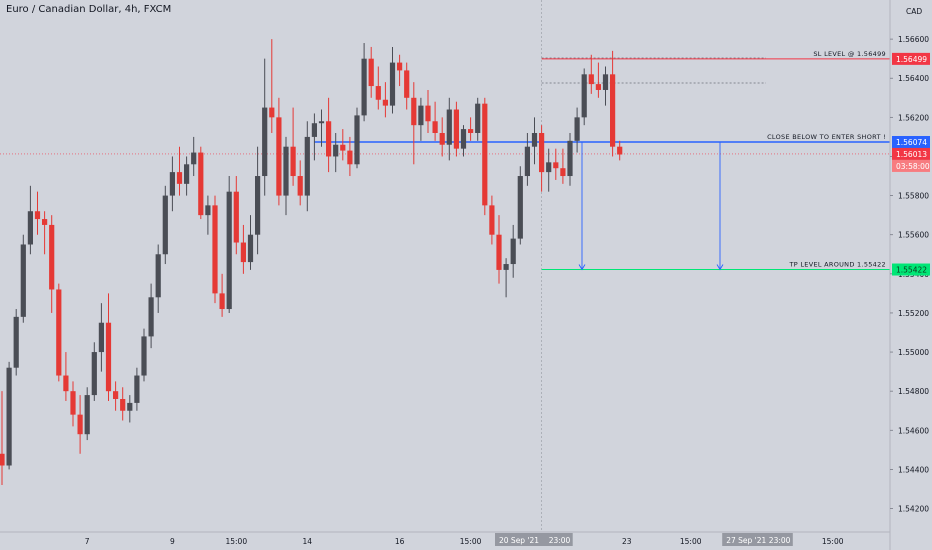 The width and height of the screenshot is (932, 550). Describe the element at coordinates (826, 137) in the screenshot. I see `entry-level-label: CLOSE BELOW TO ENTER SHORT !` at that location.